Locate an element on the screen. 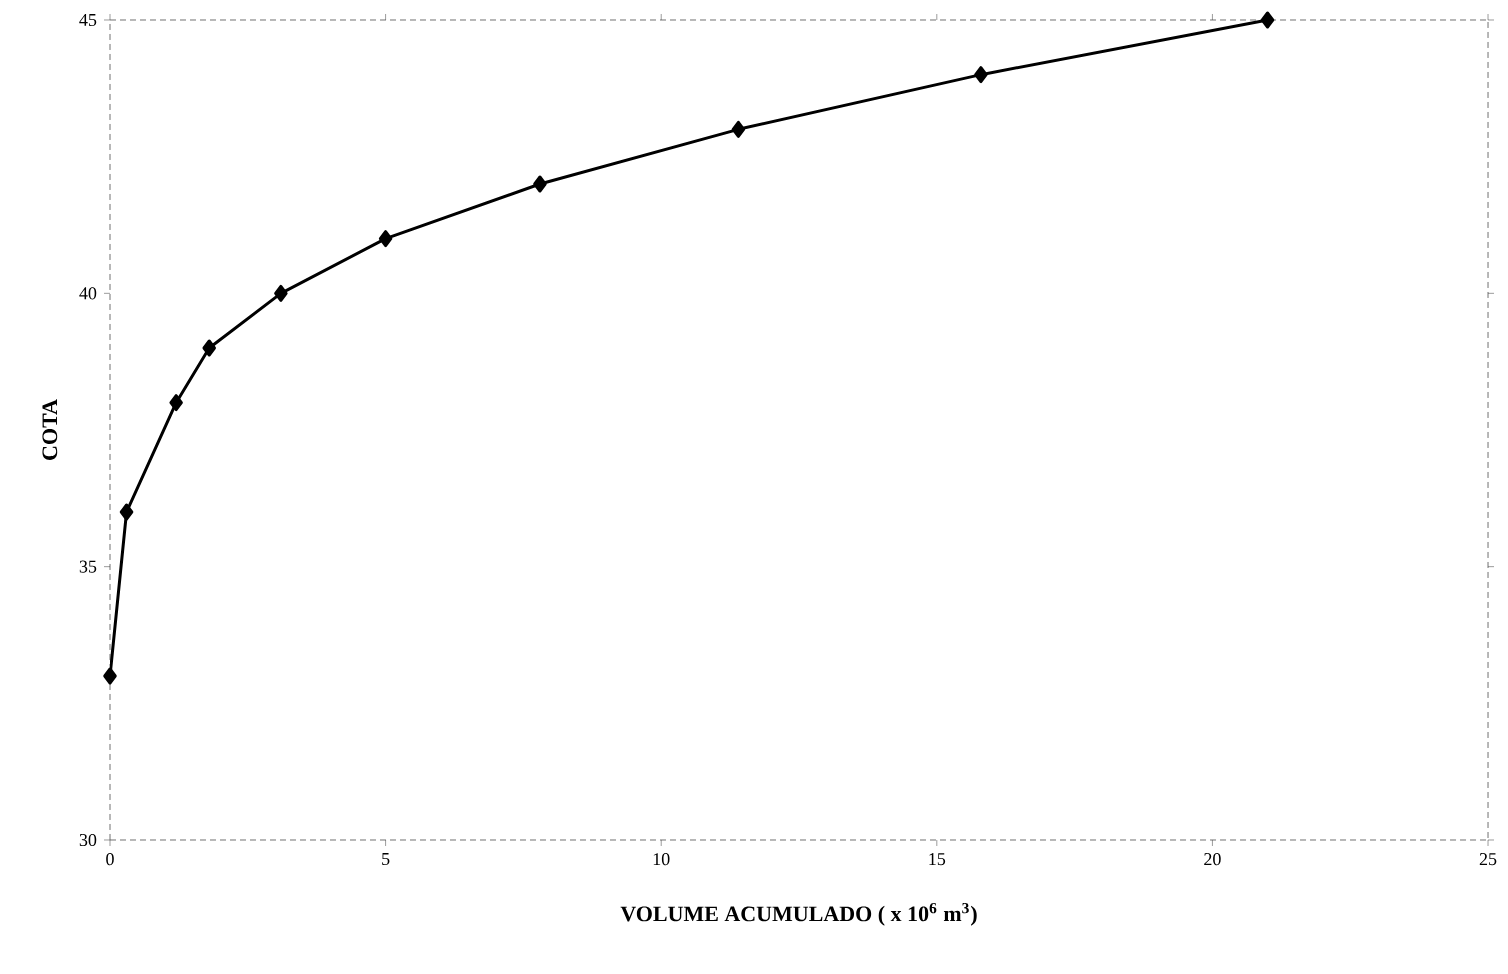  x-axis-title: VOLUME ACUMULADO ( x 10$^{6}$ m$^{3}$) is located at coordinates (798, 914).